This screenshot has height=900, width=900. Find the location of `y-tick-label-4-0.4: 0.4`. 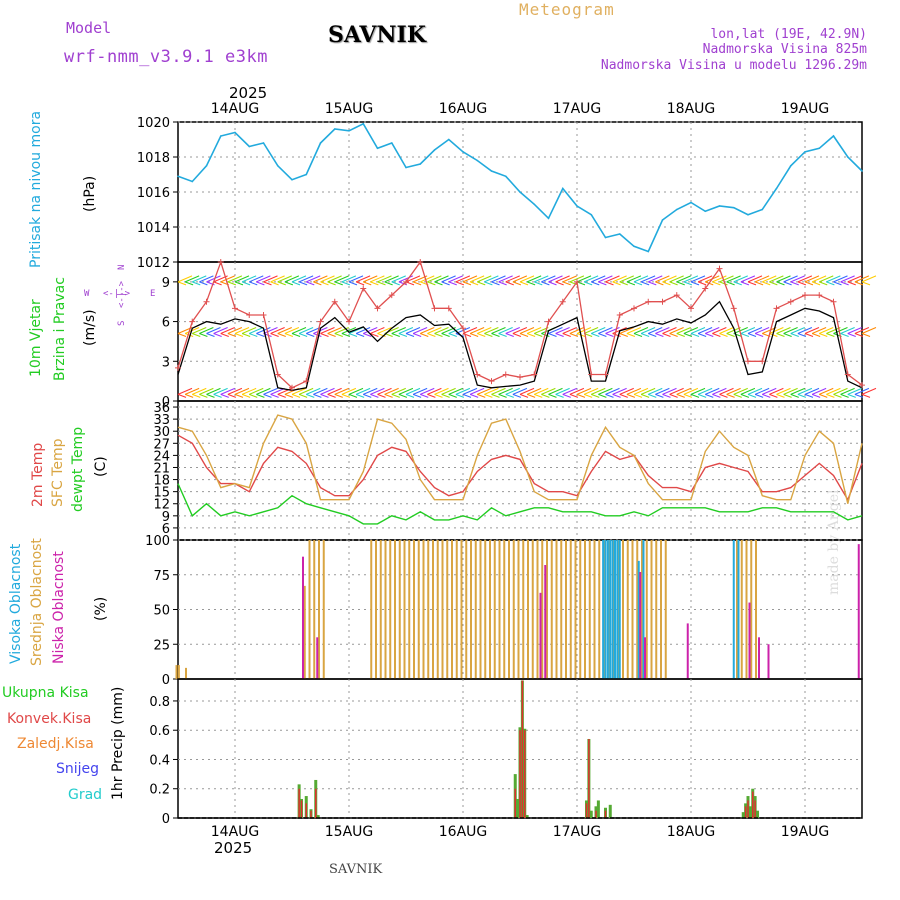

y-tick-label-4-0.4: 0.4 is located at coordinates (159, 760).